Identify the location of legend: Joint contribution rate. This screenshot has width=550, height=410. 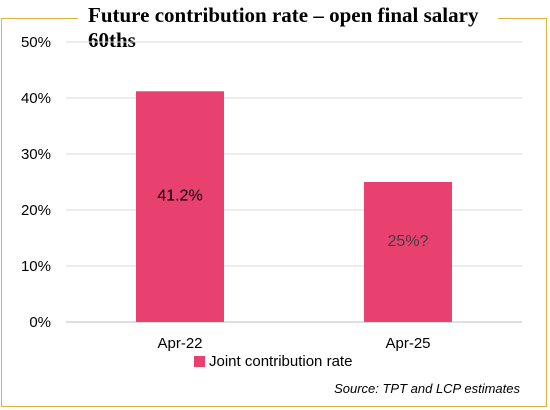
(273, 361).